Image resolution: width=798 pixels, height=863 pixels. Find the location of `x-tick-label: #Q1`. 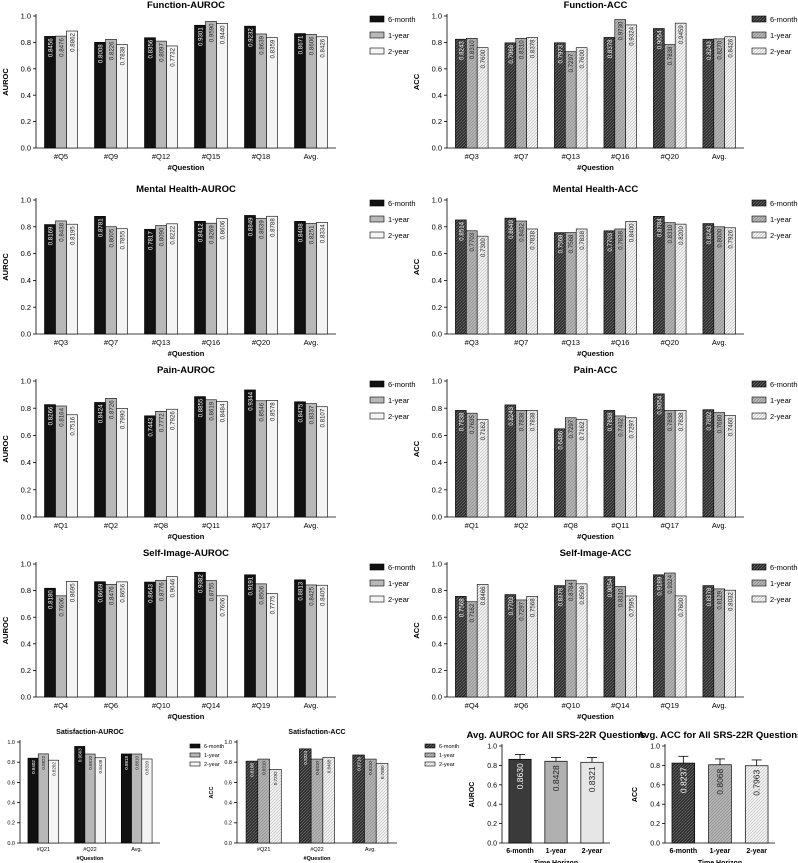

x-tick-label: #Q1 is located at coordinates (472, 525).